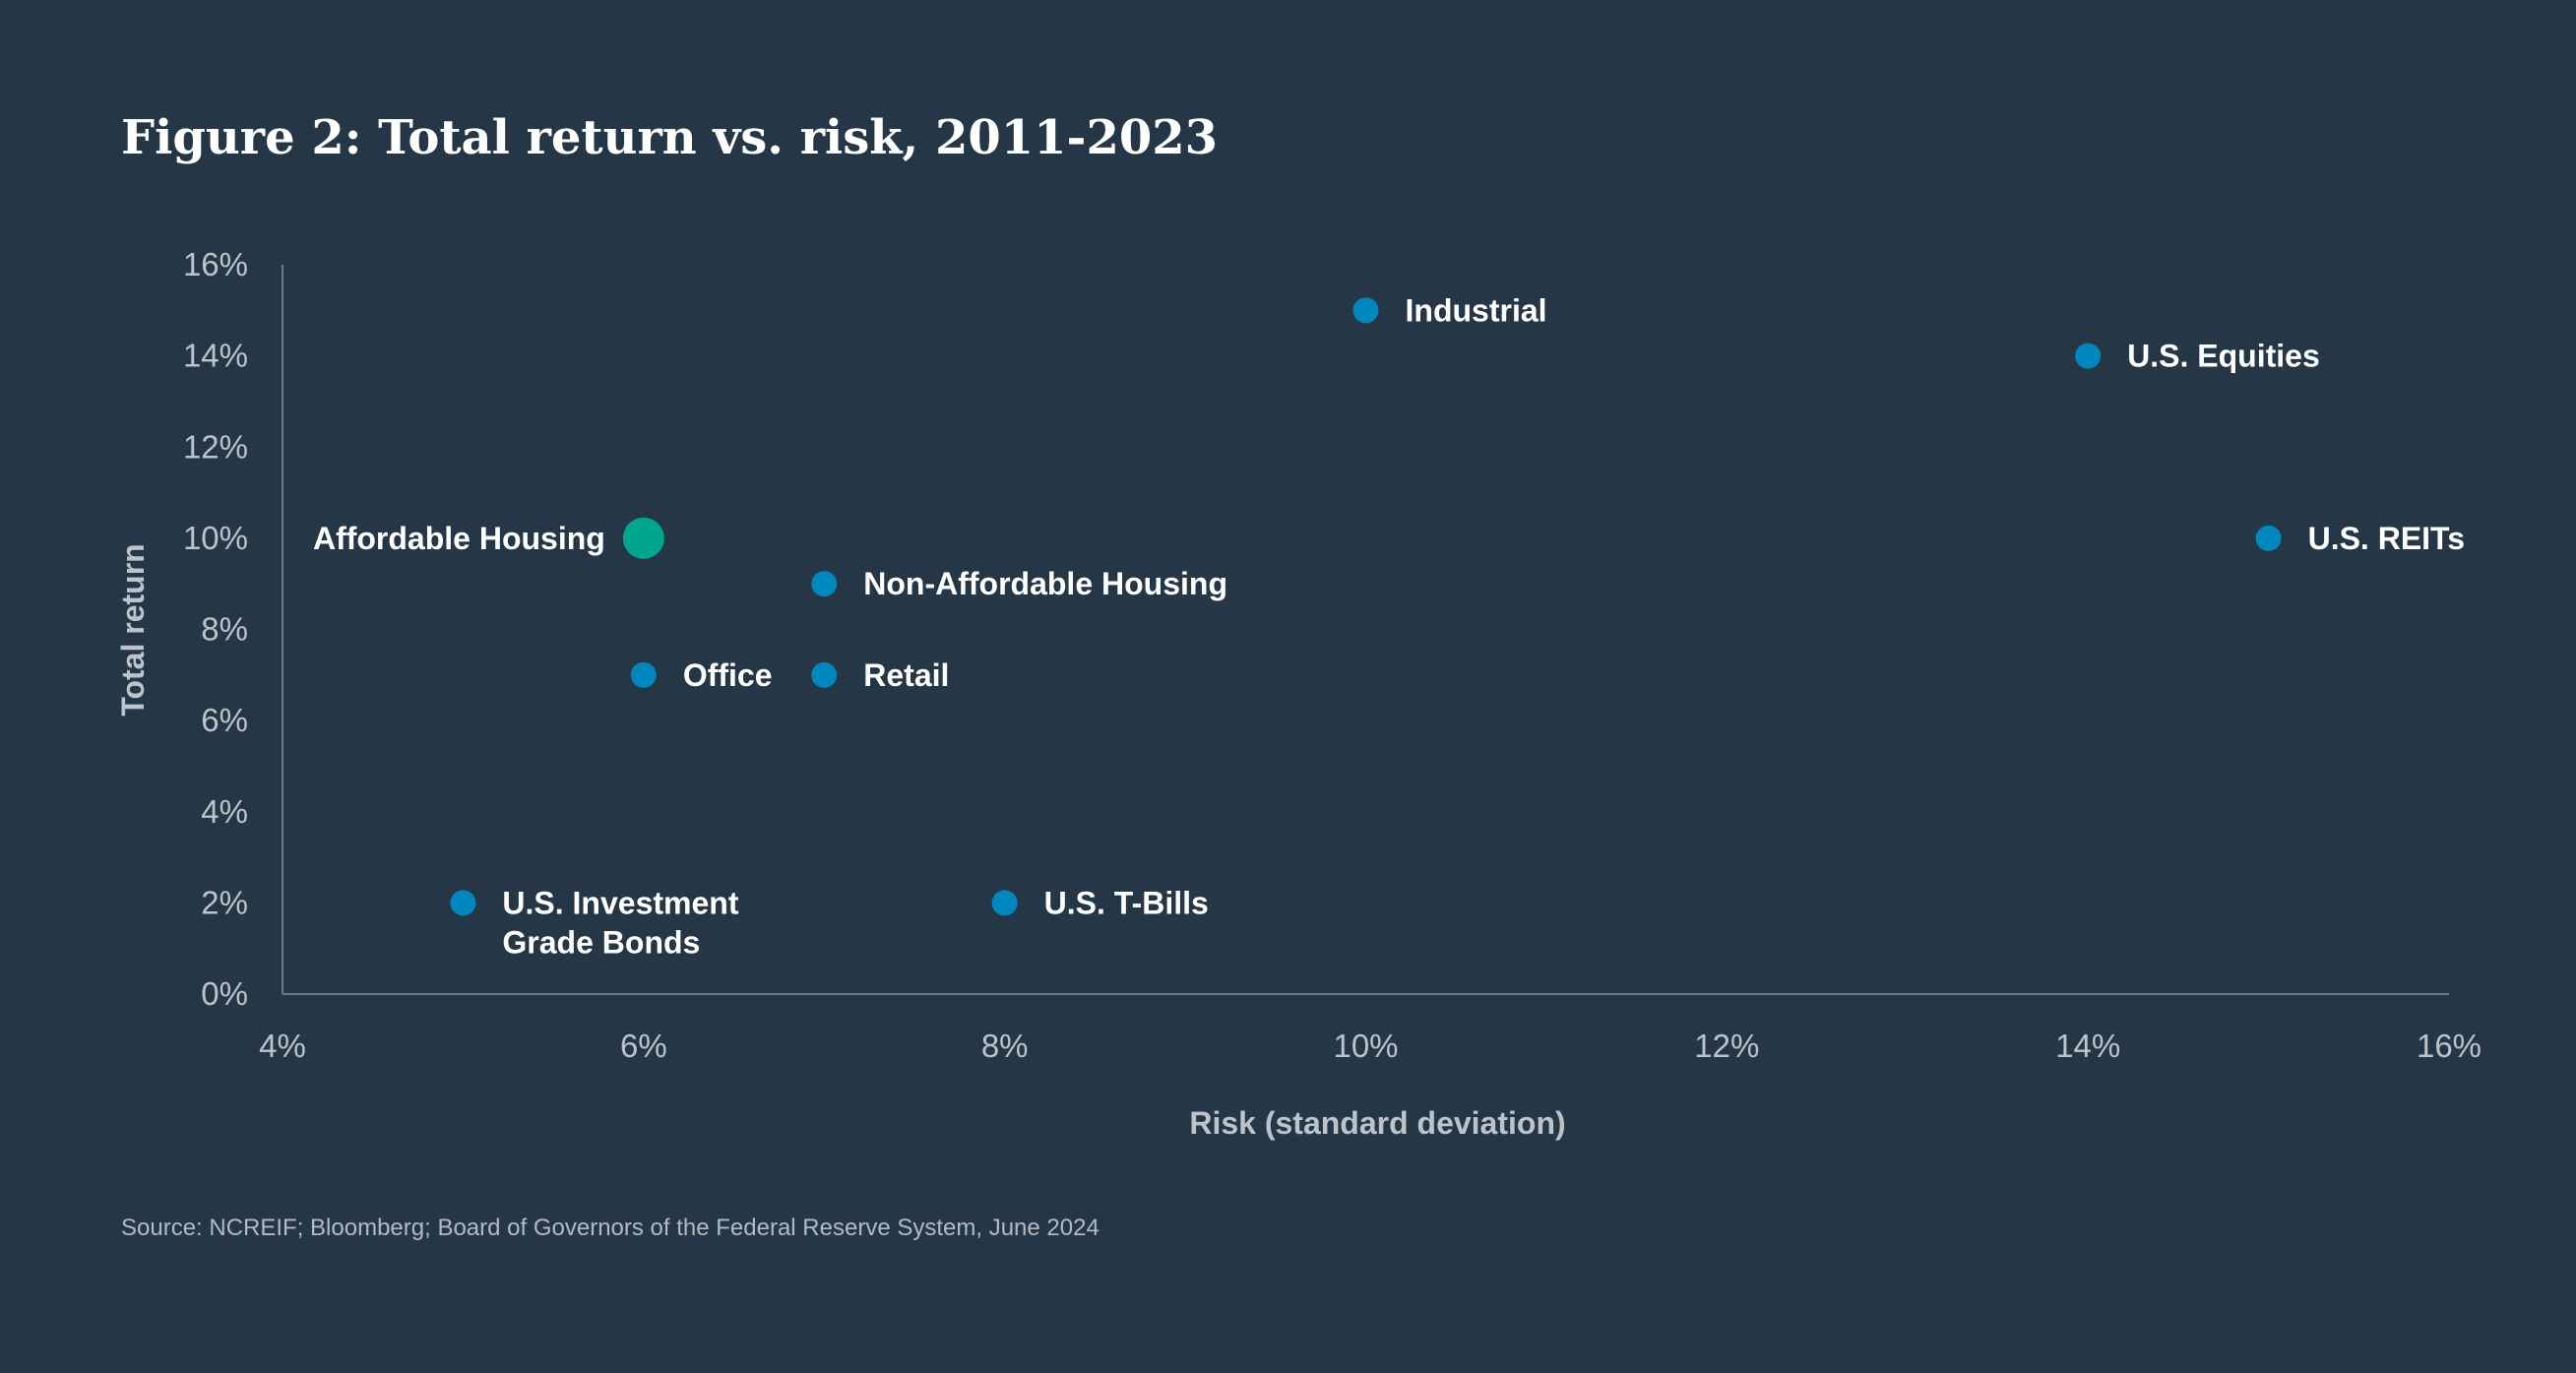 The height and width of the screenshot is (1373, 2576). Describe the element at coordinates (216, 264) in the screenshot. I see `y-tick-label: 16%` at that location.